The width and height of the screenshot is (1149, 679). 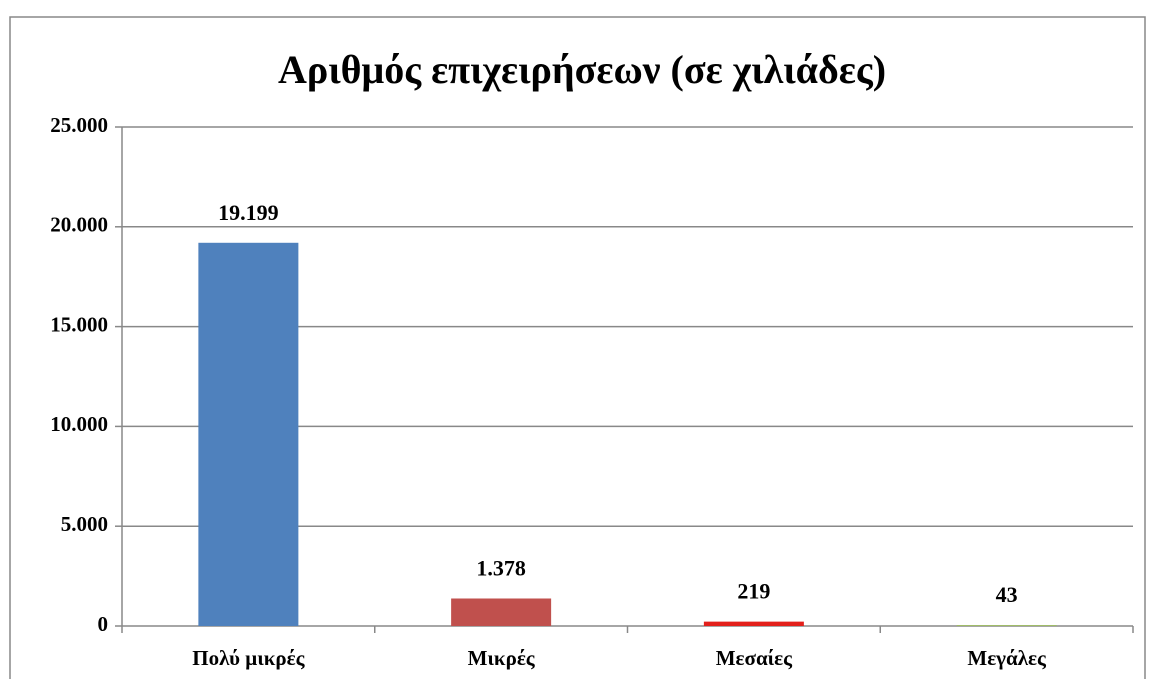 I want to click on data-label: 43, so click(x=1007, y=594).